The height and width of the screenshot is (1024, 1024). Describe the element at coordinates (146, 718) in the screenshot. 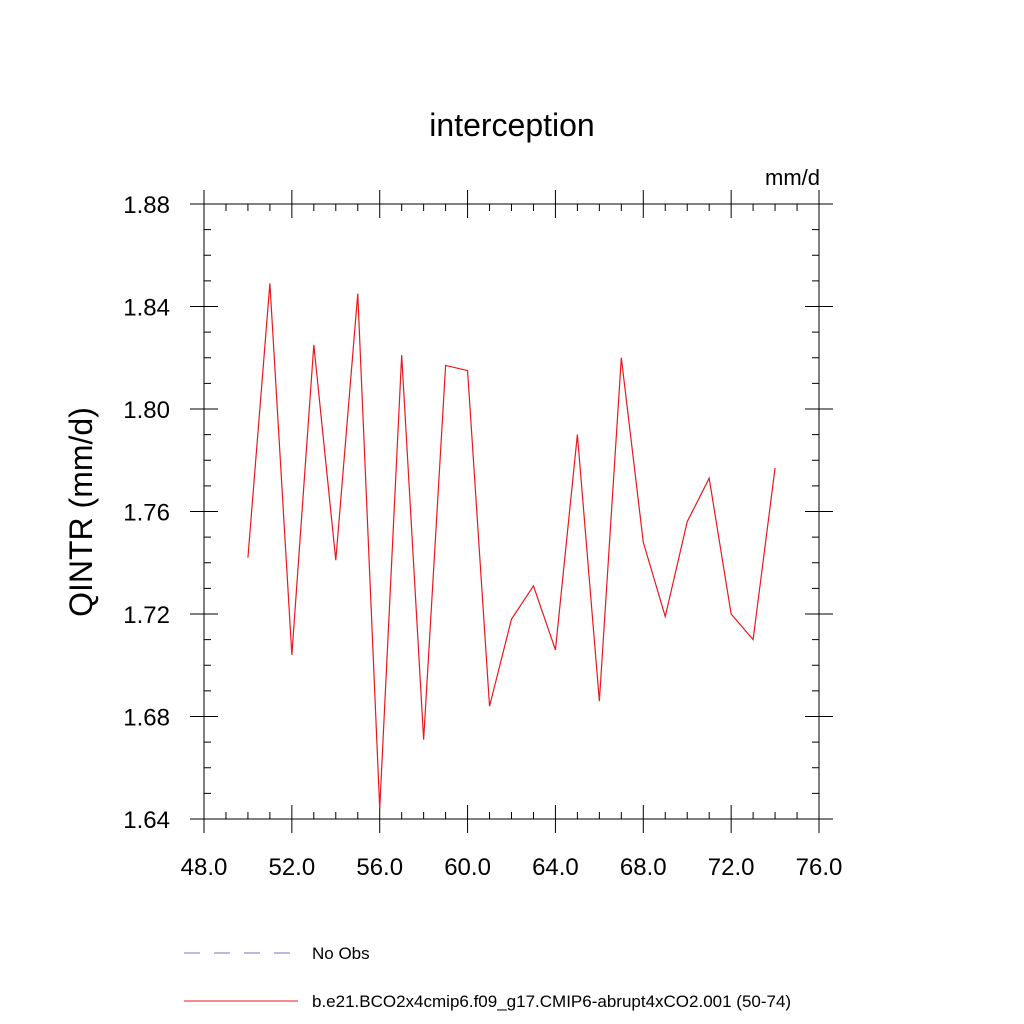

I see `y-tick-label: 1.68` at that location.